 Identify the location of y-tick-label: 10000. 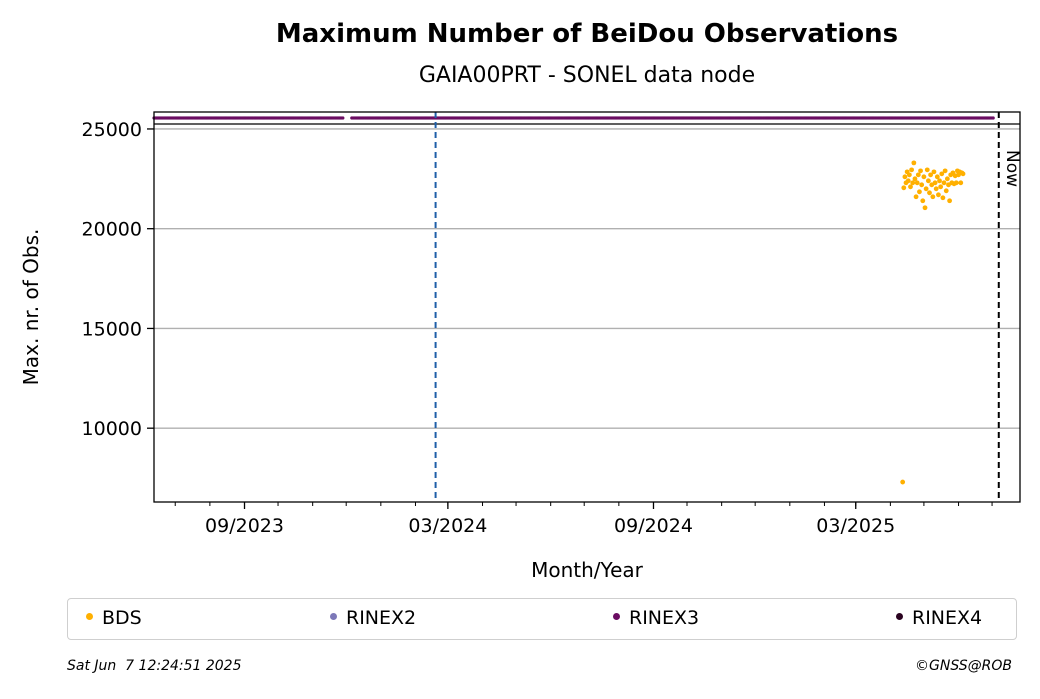
(112, 429).